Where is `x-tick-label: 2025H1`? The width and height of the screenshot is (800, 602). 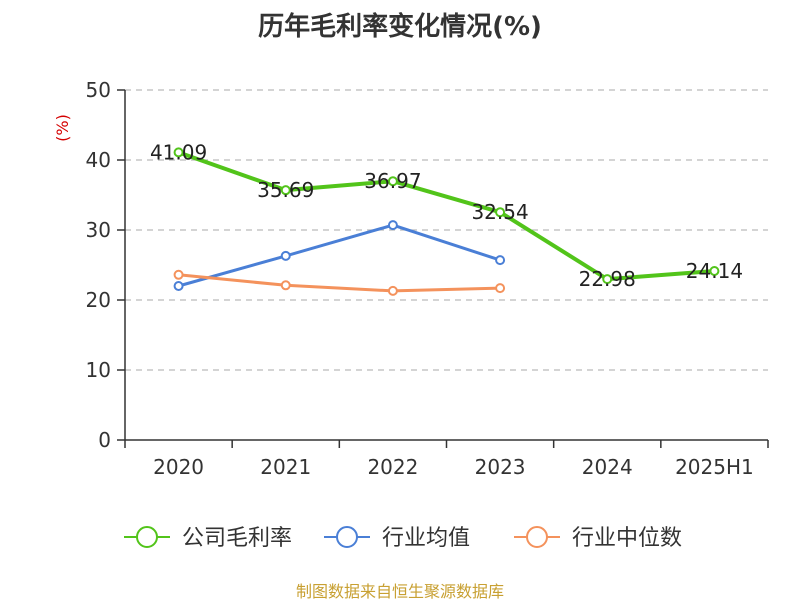
x-tick-label: 2025H1 is located at coordinates (714, 467).